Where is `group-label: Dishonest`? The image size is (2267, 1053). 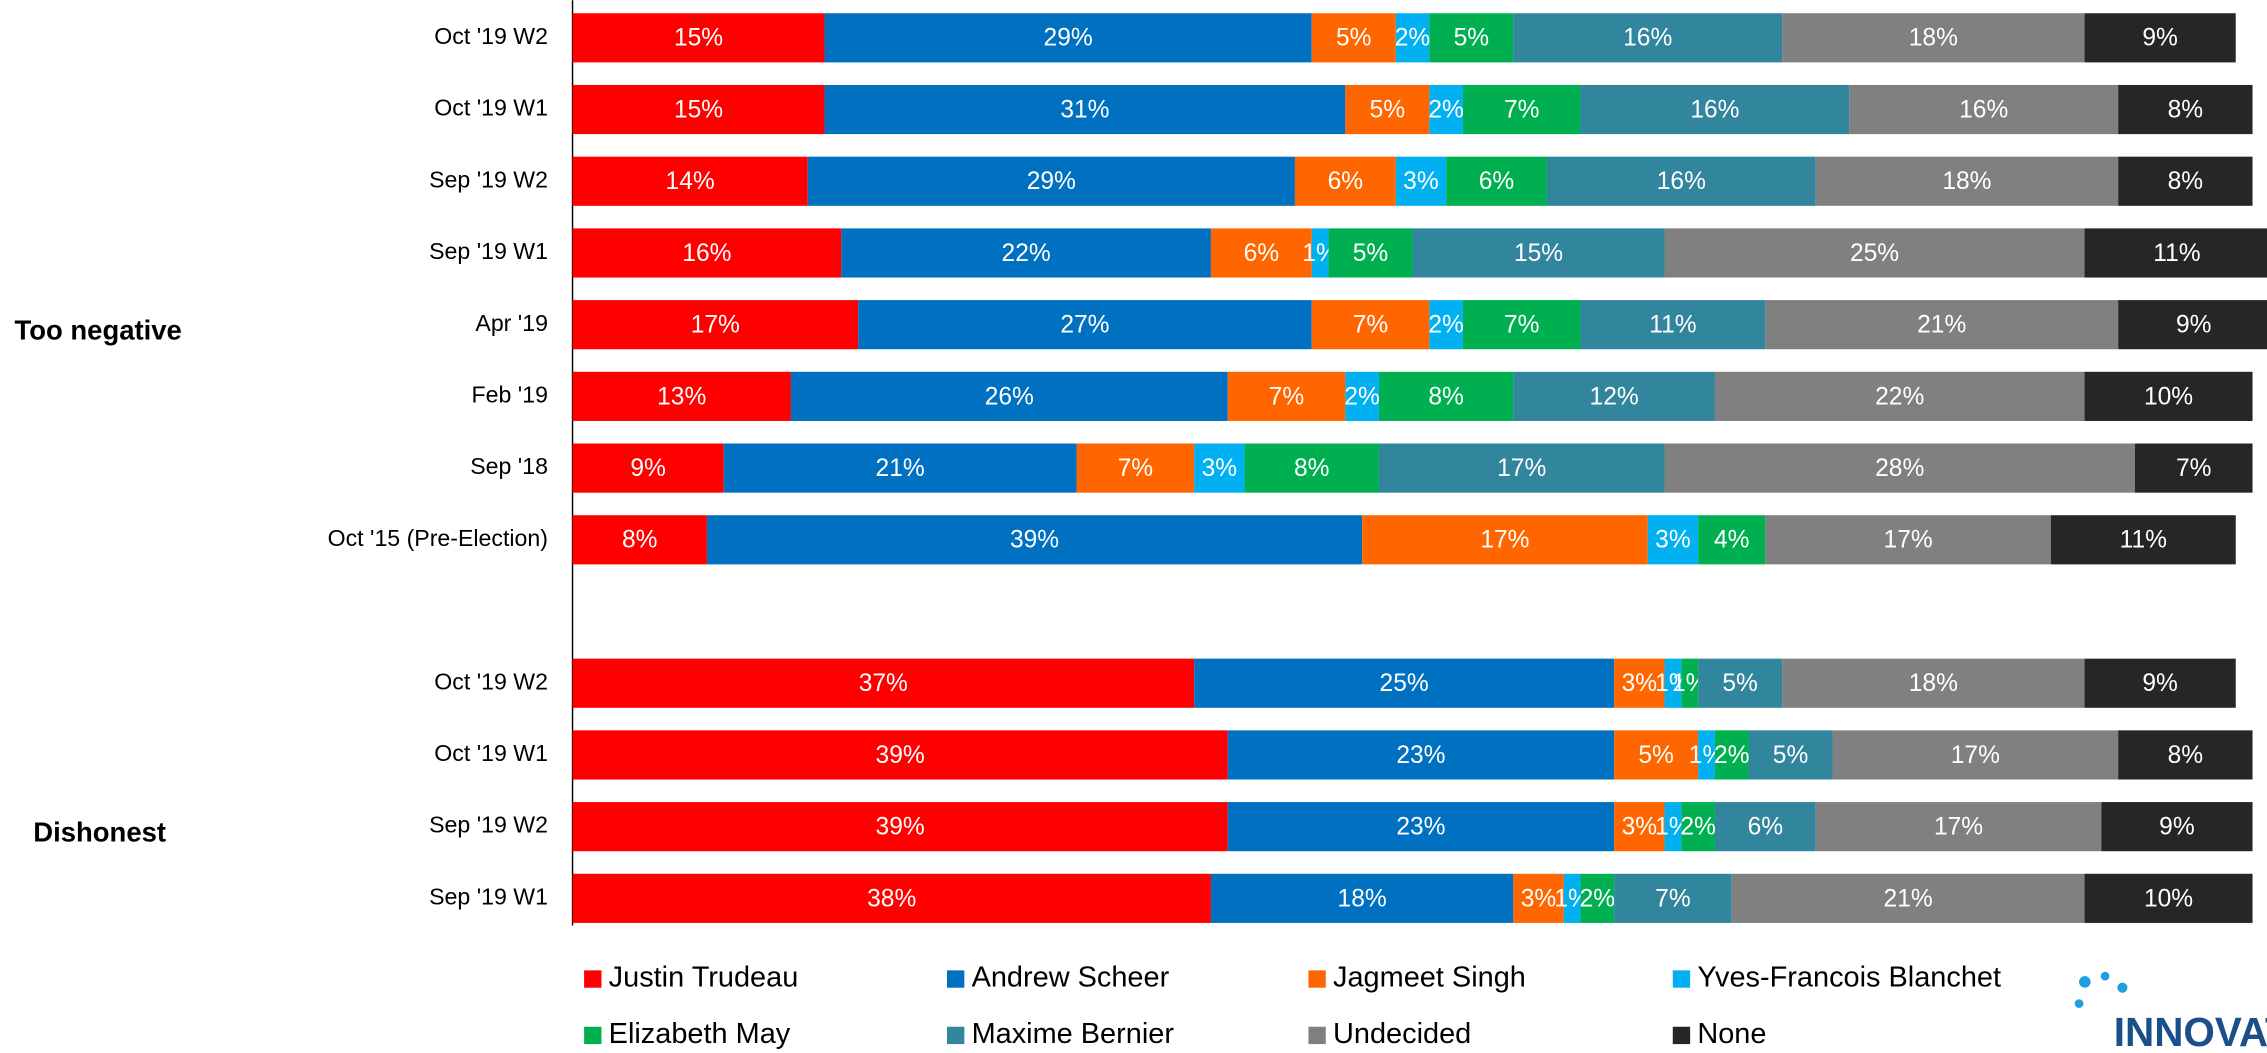
group-label: Dishonest is located at coordinates (99, 831).